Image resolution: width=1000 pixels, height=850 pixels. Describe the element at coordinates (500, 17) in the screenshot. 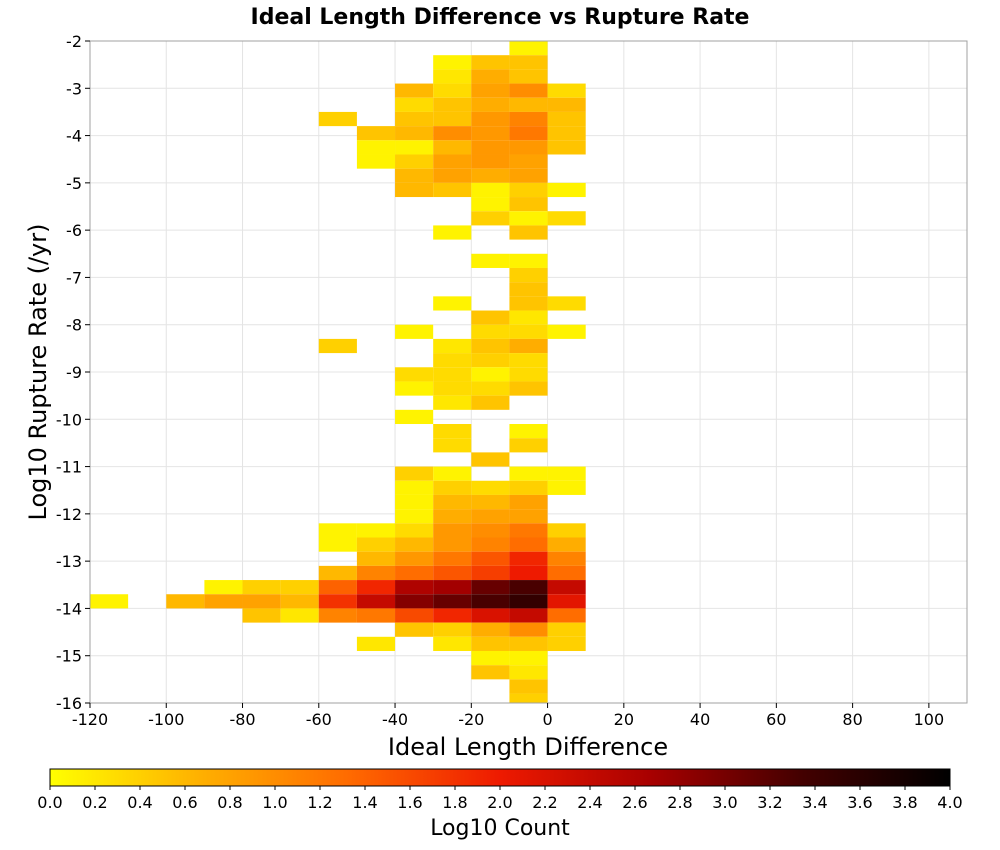

I see `chart-title: Ideal Length Difference vs Rupture Rate` at that location.